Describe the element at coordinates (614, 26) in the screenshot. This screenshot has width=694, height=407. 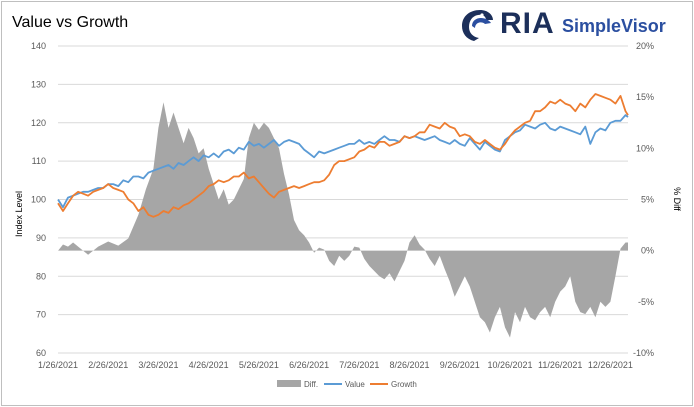
I see `logo-simplevisor-text: SimpleVisor` at that location.